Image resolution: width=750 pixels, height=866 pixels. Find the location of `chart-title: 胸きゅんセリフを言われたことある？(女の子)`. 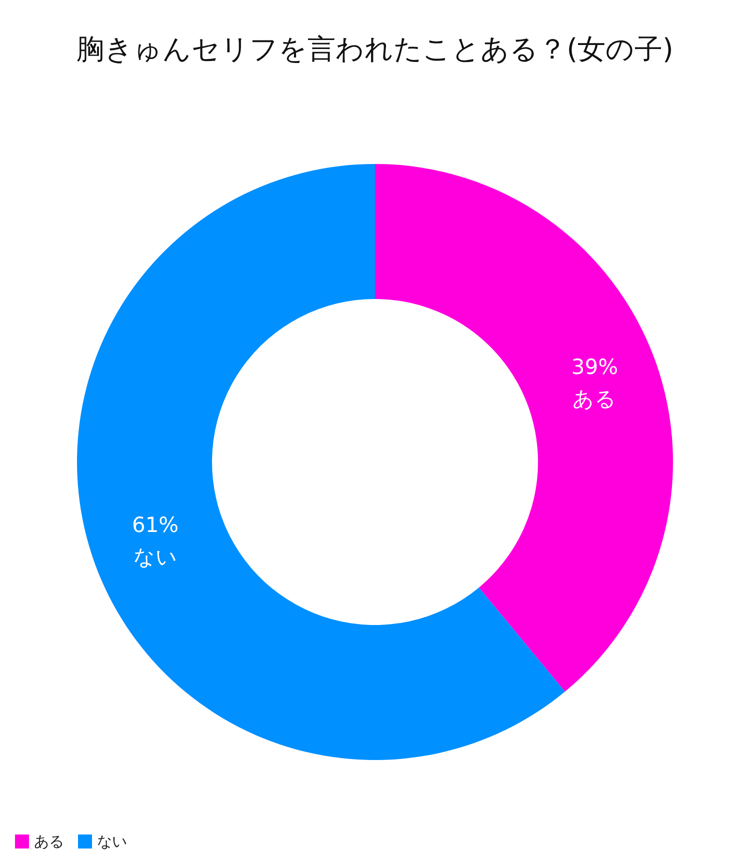

chart-title: 胸きゅんセリフを言われたことある？(女の子) is located at coordinates (375, 49).